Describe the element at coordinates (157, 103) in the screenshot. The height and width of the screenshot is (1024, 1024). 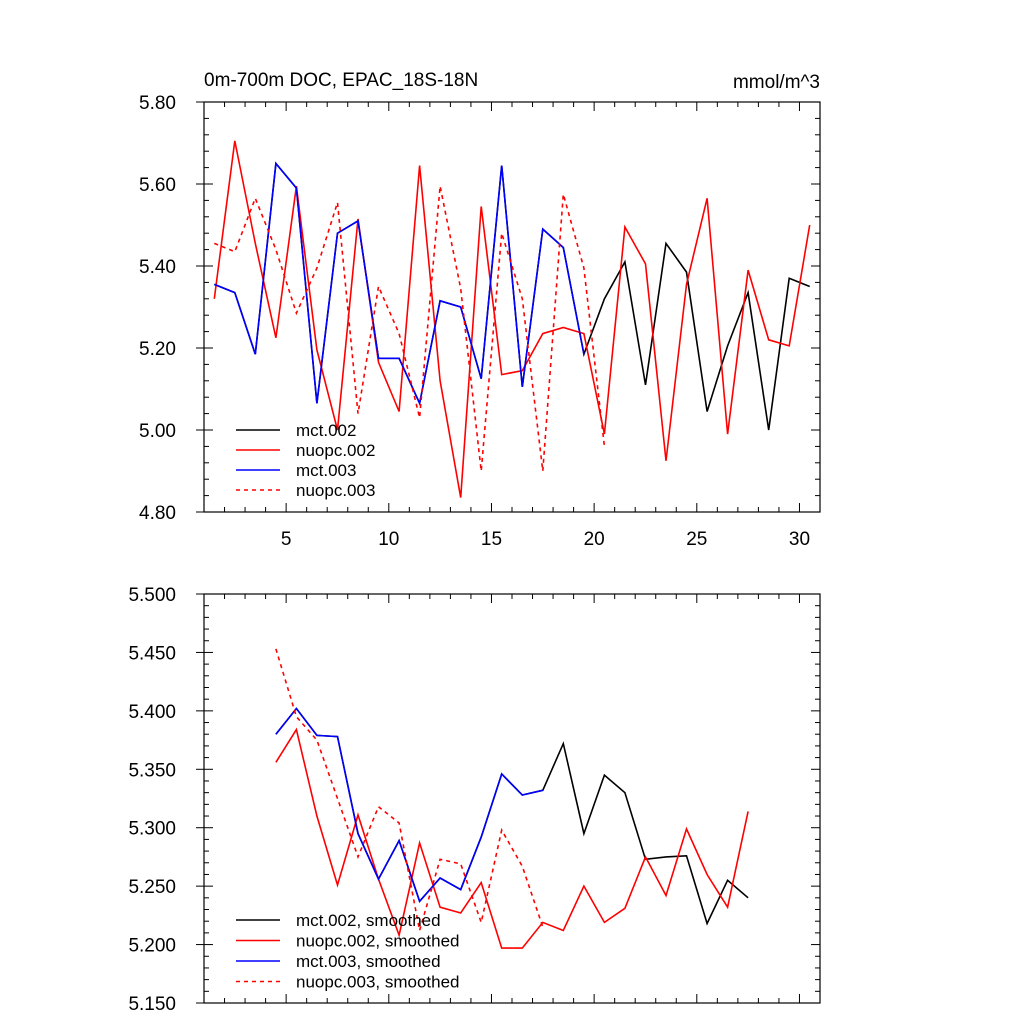
I see `y-tick-label: 5.80` at that location.